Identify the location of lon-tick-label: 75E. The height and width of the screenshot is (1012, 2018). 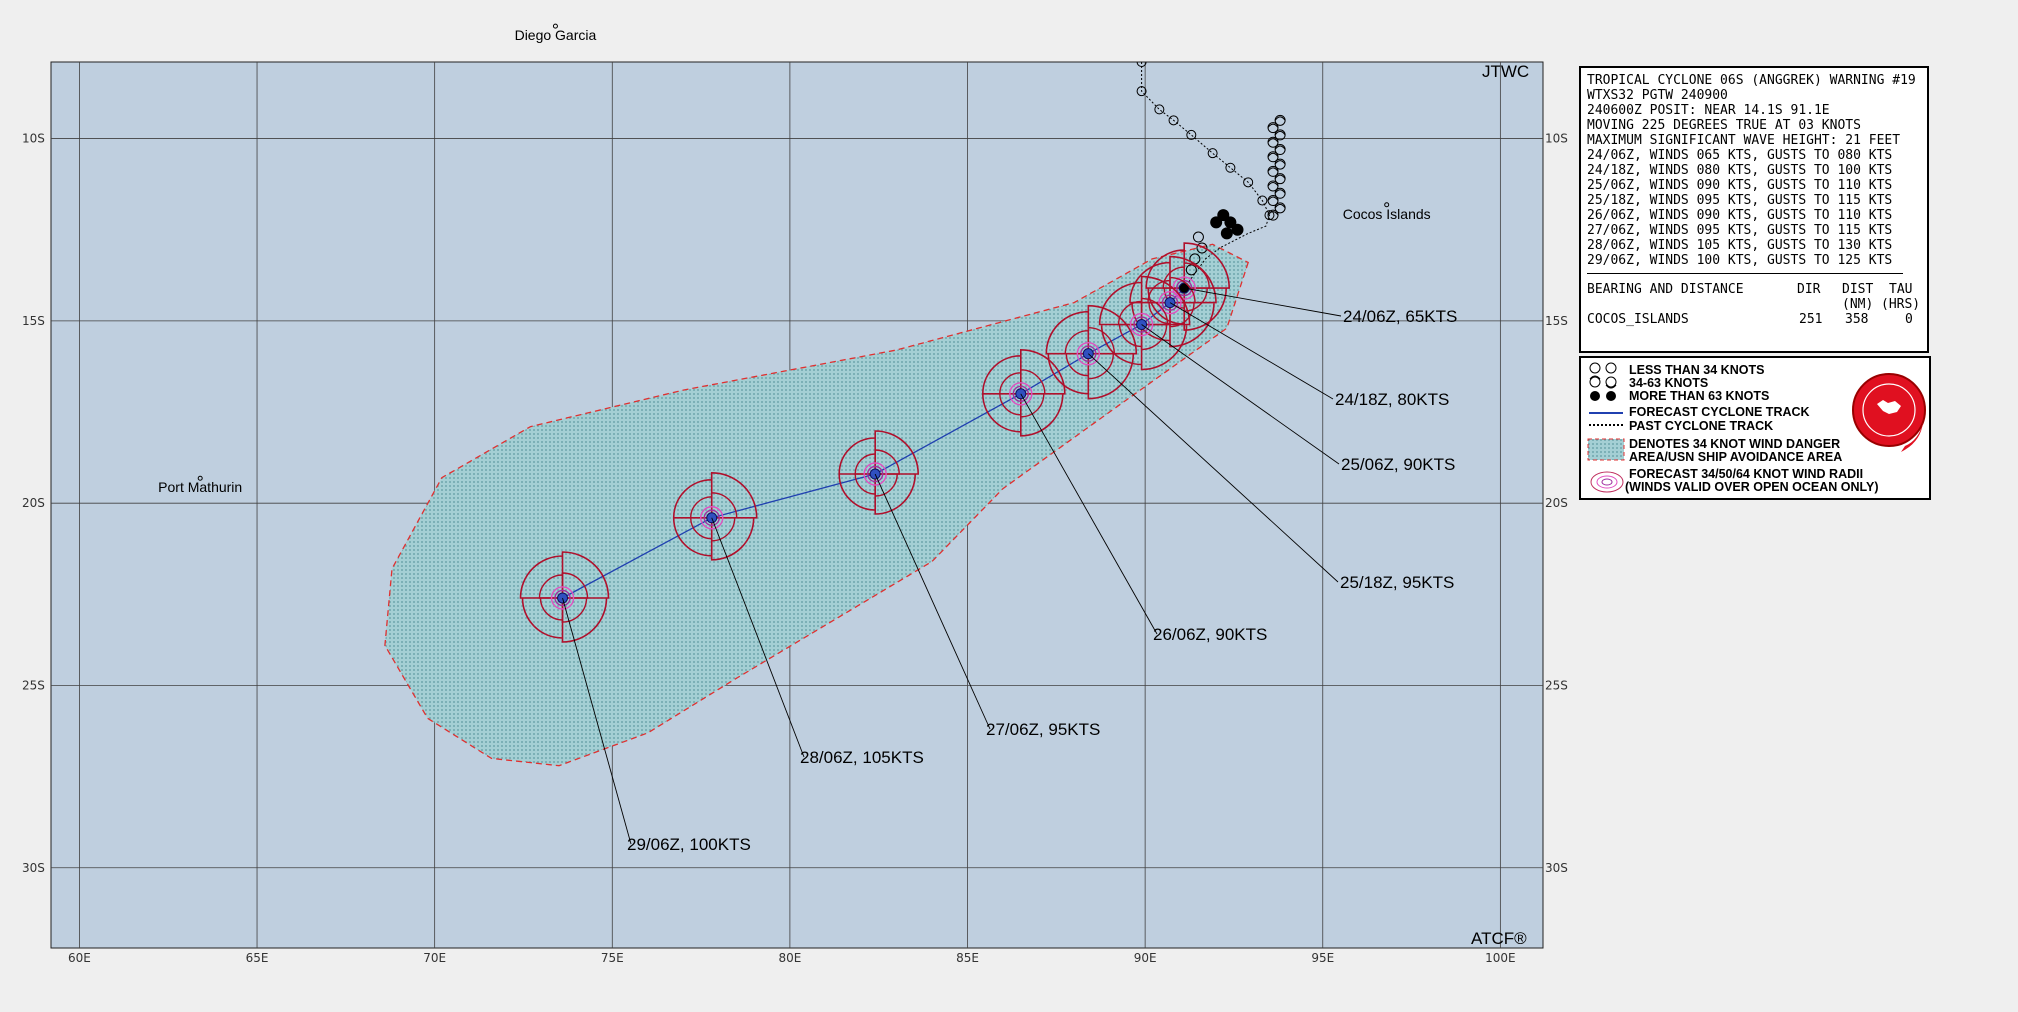
(612, 958).